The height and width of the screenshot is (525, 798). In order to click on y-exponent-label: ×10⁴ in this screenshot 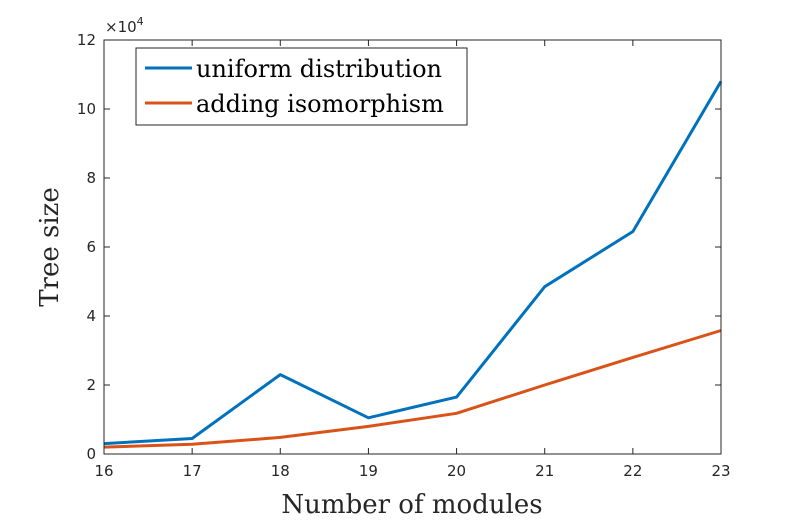, I will do `click(124, 25)`.